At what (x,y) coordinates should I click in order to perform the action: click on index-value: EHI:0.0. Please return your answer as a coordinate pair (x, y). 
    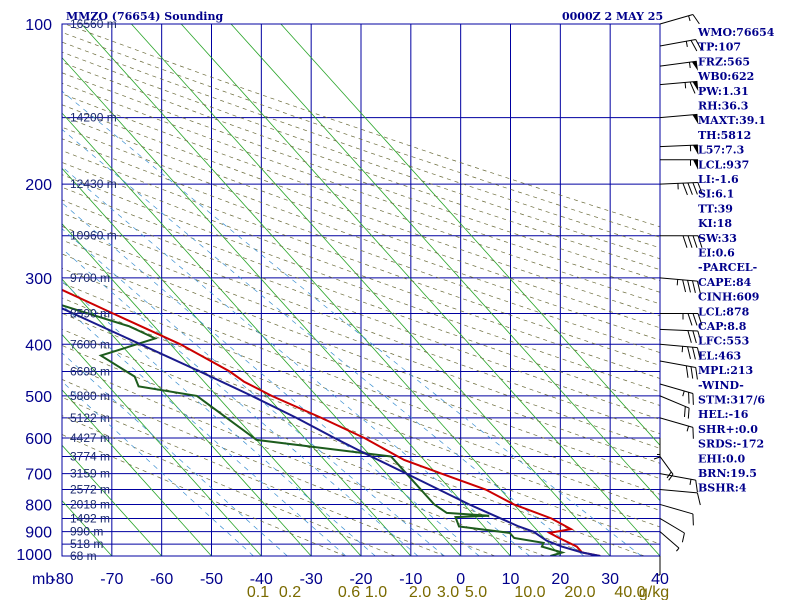
    Looking at the image, I should click on (721, 458).